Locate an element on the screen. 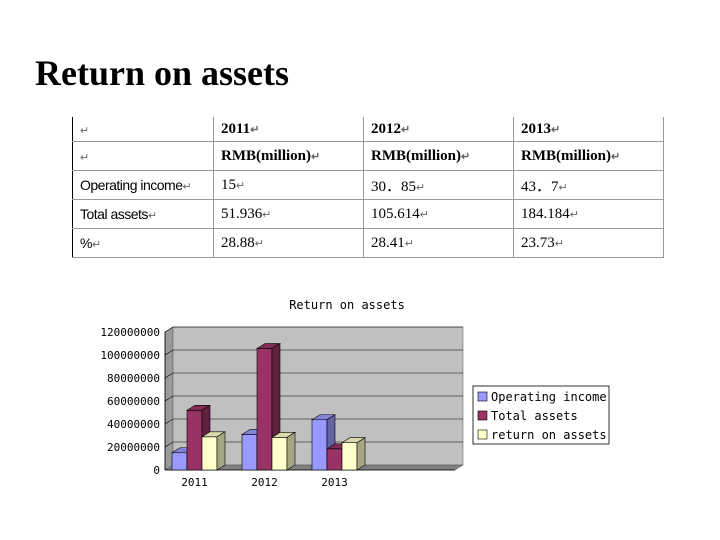  table-cell: 43．7↵ is located at coordinates (588, 185).